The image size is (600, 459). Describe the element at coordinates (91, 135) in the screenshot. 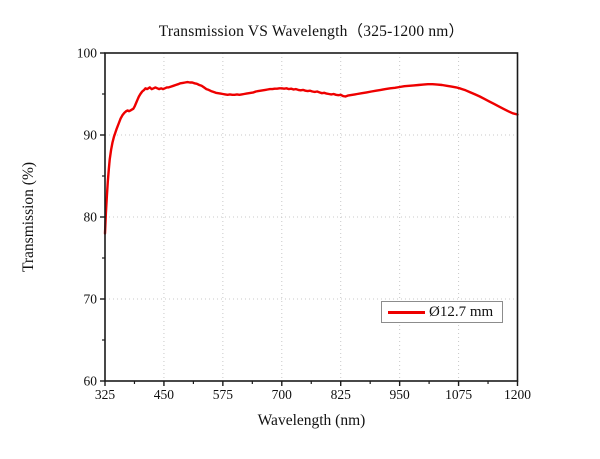

I see `y-tick-label: 90` at that location.